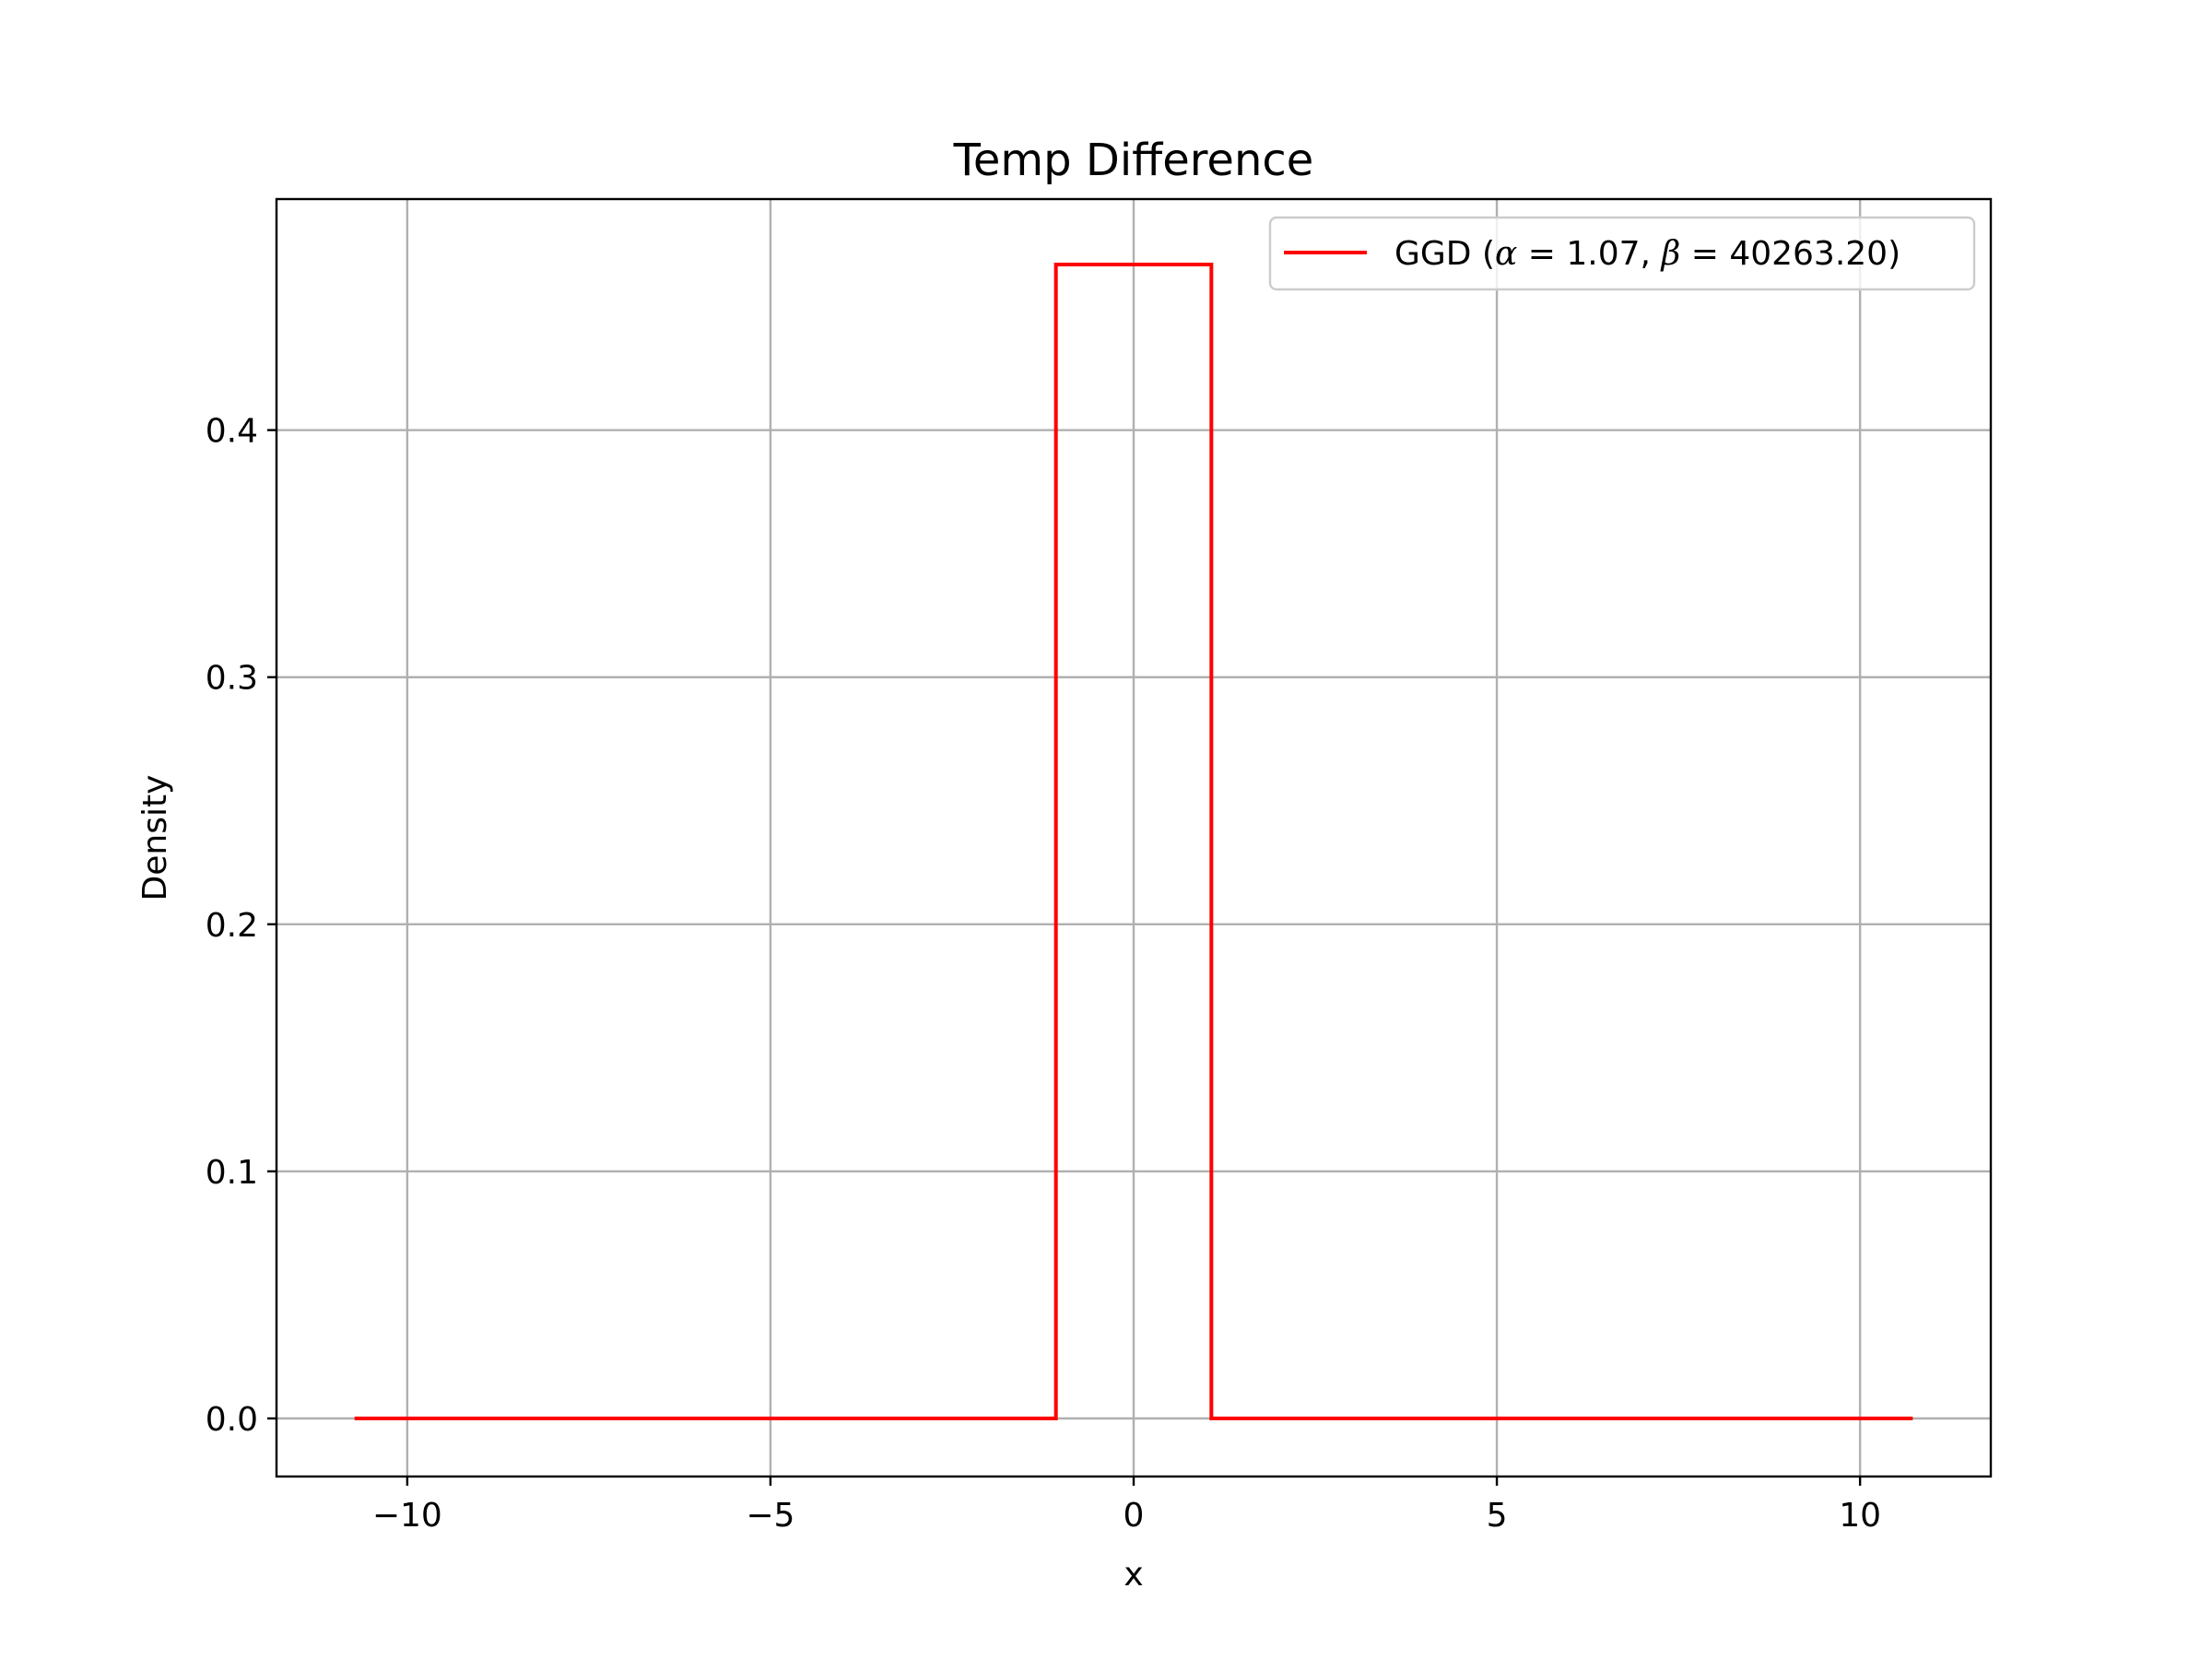 The height and width of the screenshot is (1659, 2212). Describe the element at coordinates (1497, 1516) in the screenshot. I see `x-tick-label: 5` at that location.